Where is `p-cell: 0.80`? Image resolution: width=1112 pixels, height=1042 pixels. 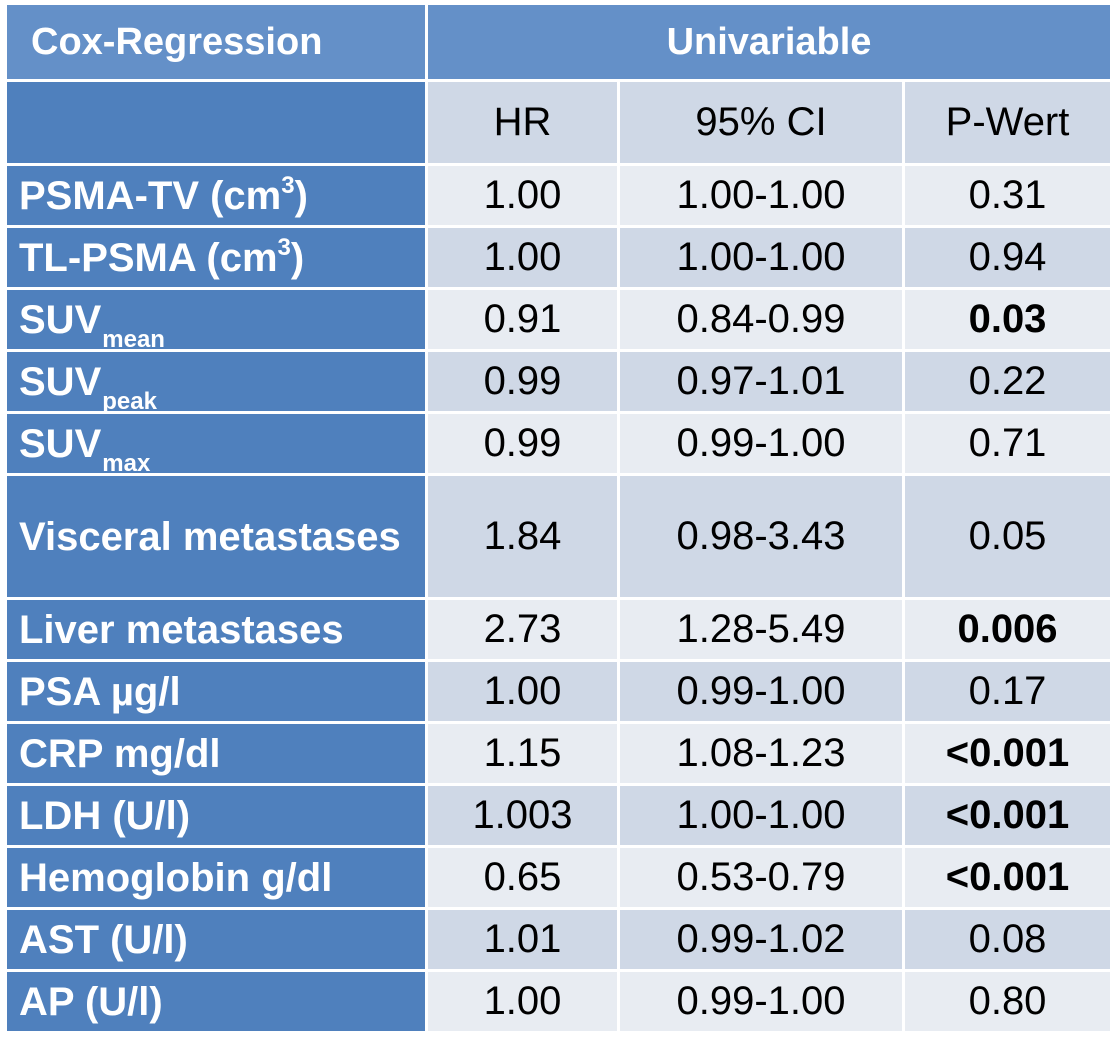
p-cell: 0.80 is located at coordinates (1006, 1001).